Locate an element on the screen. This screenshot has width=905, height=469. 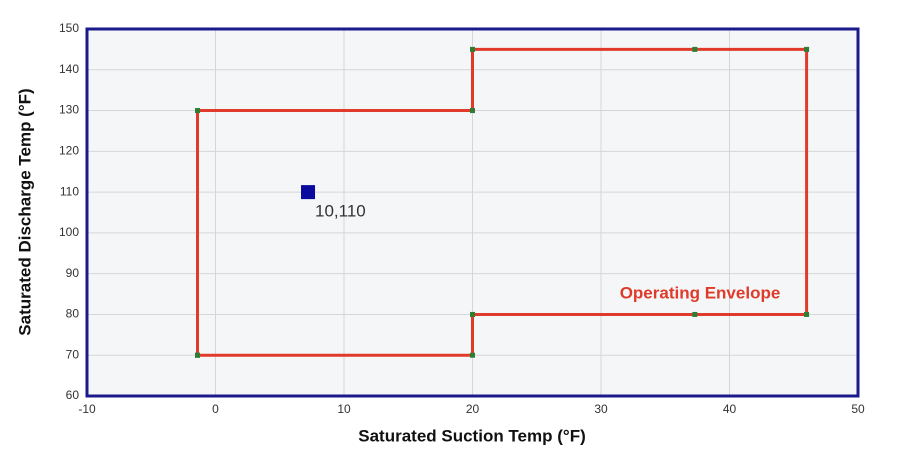
y-tick-label: 110 is located at coordinates (69, 191).